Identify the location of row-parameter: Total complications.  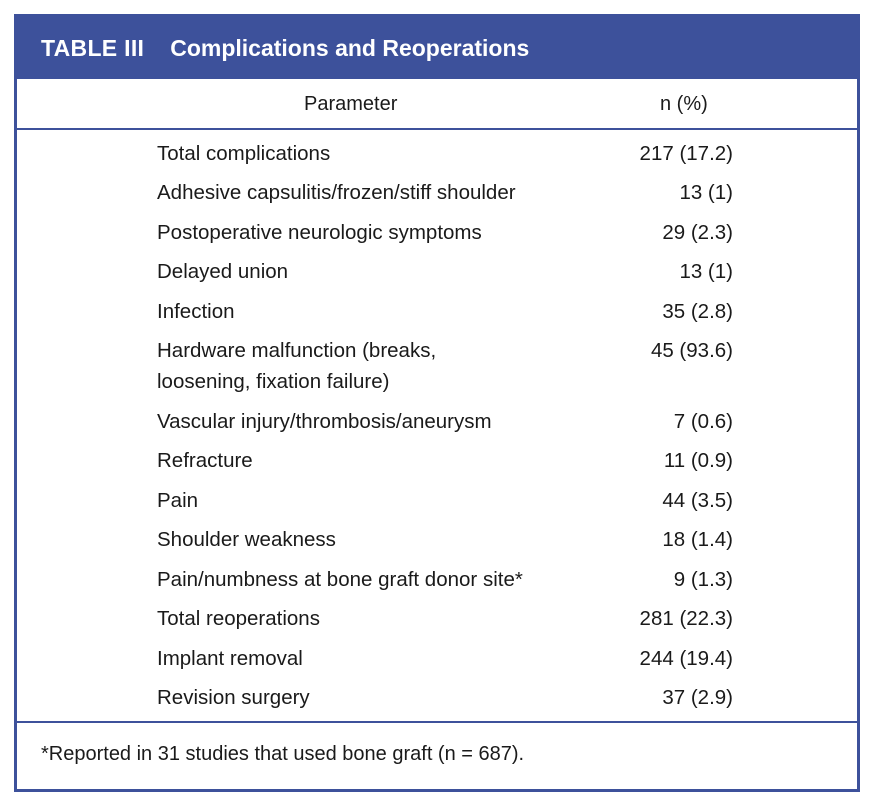
(244, 153).